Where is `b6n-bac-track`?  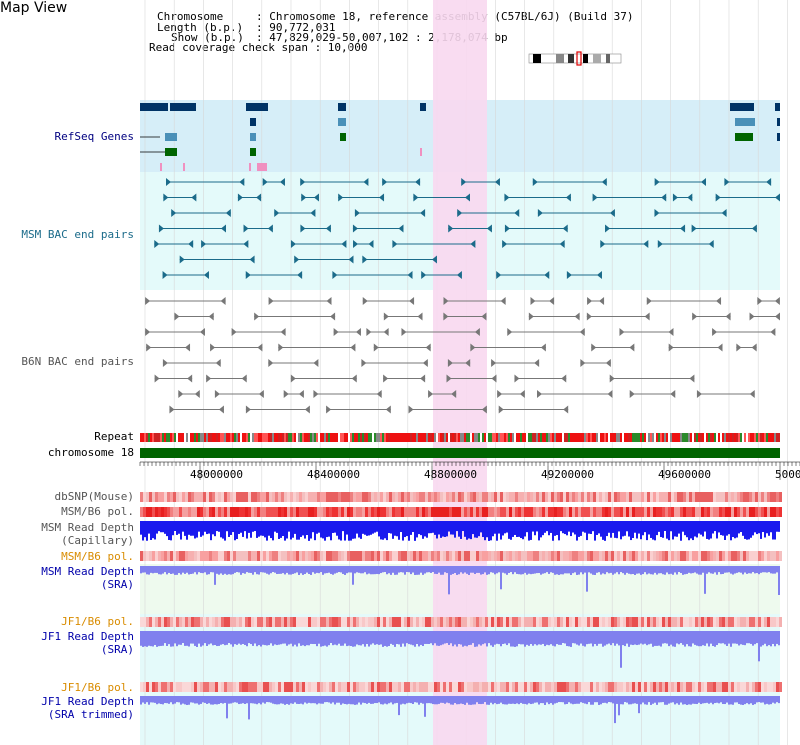
b6n-bac-track is located at coordinates (462, 355).